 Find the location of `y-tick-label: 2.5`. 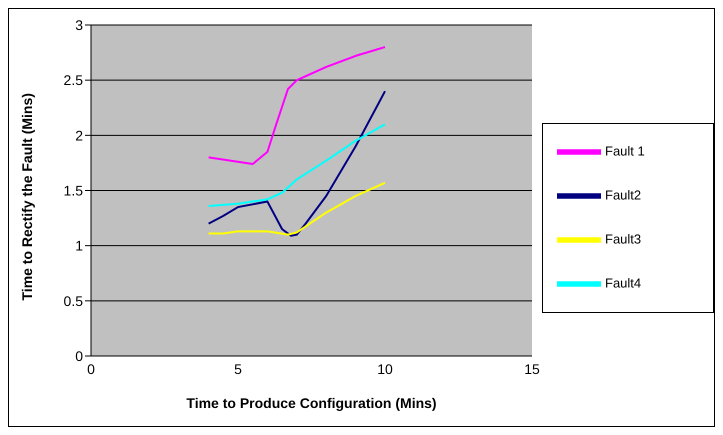

y-tick-label: 2.5 is located at coordinates (74, 80).